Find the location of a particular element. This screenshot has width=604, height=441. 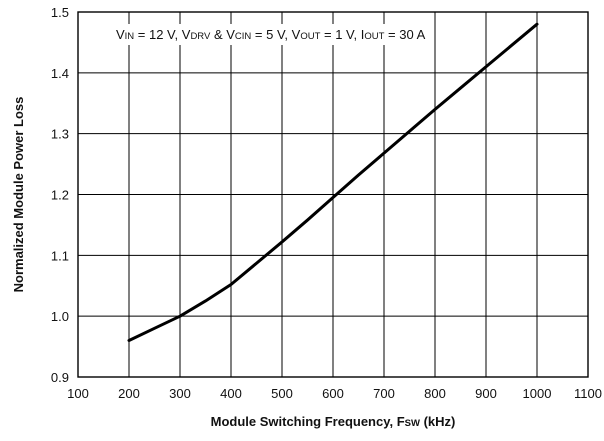

x-axis-label: Module Switching Frequency, FSW (kHz) is located at coordinates (333, 421).